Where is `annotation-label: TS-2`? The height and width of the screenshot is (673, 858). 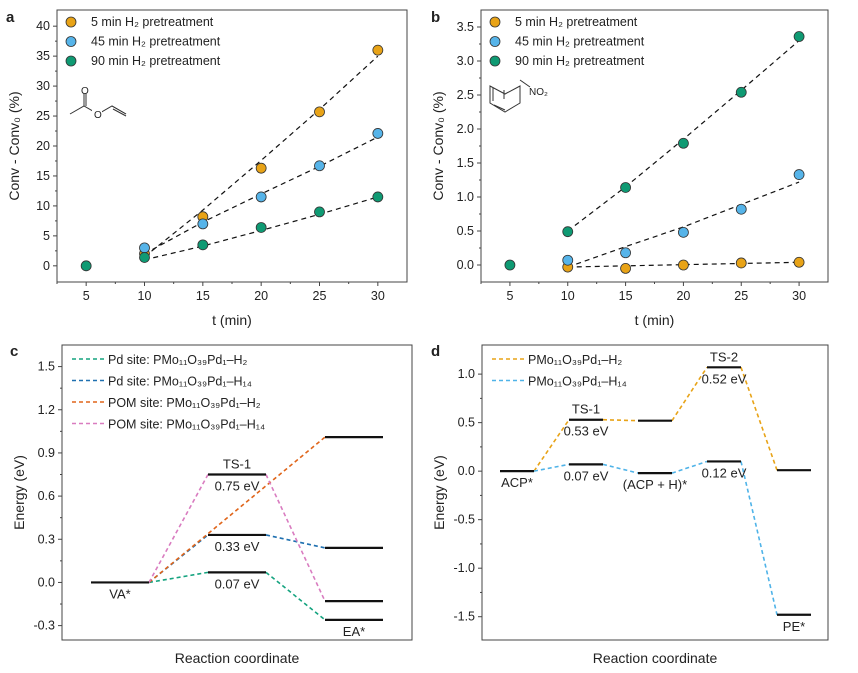
annotation-label: TS-2 is located at coordinates (724, 356).